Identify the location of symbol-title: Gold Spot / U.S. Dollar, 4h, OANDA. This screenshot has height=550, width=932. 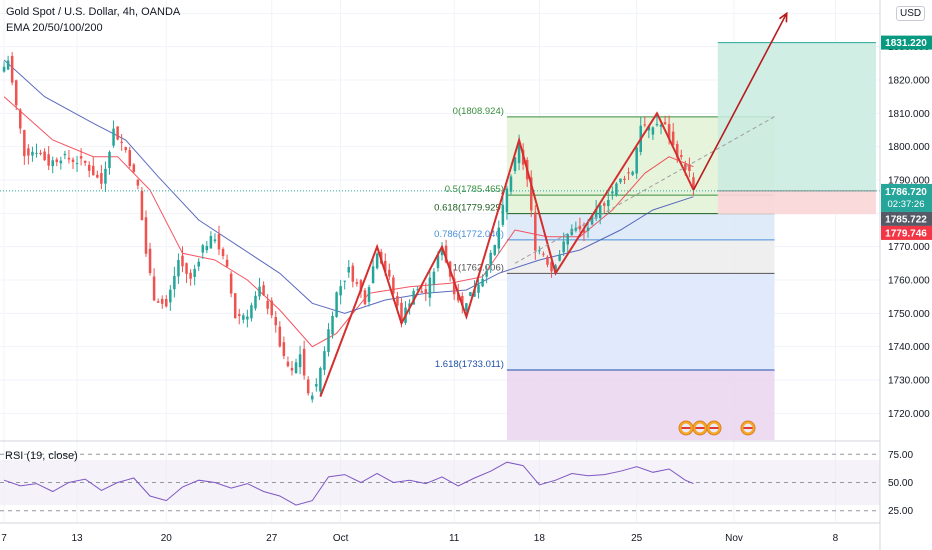
(93, 12).